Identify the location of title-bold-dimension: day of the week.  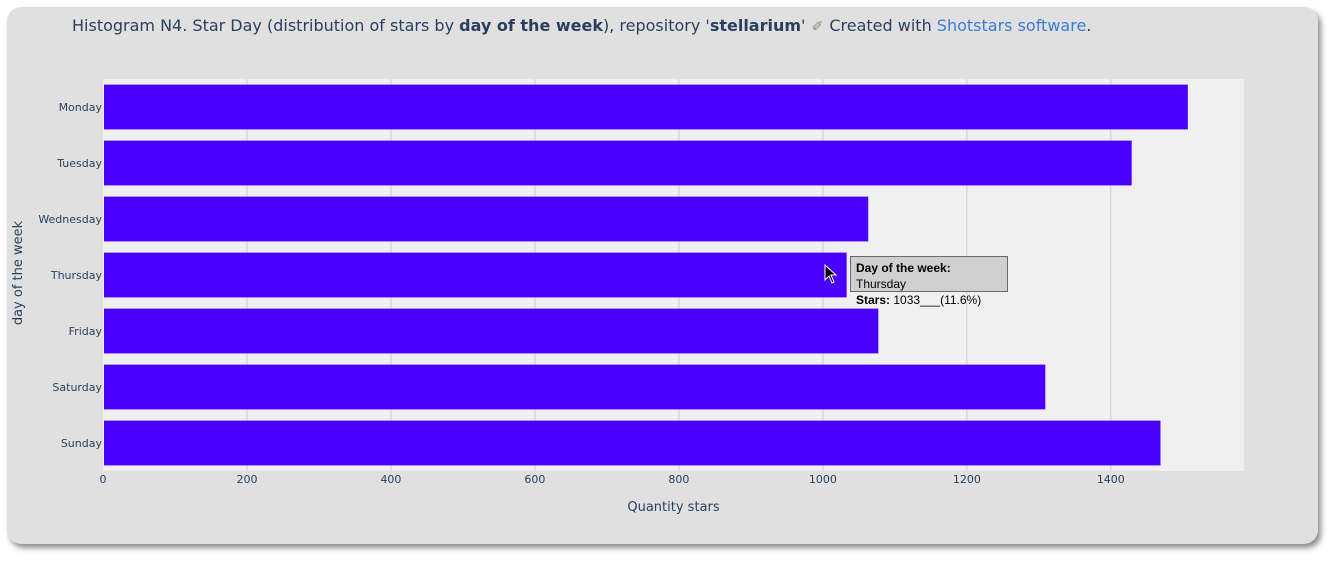
(531, 25).